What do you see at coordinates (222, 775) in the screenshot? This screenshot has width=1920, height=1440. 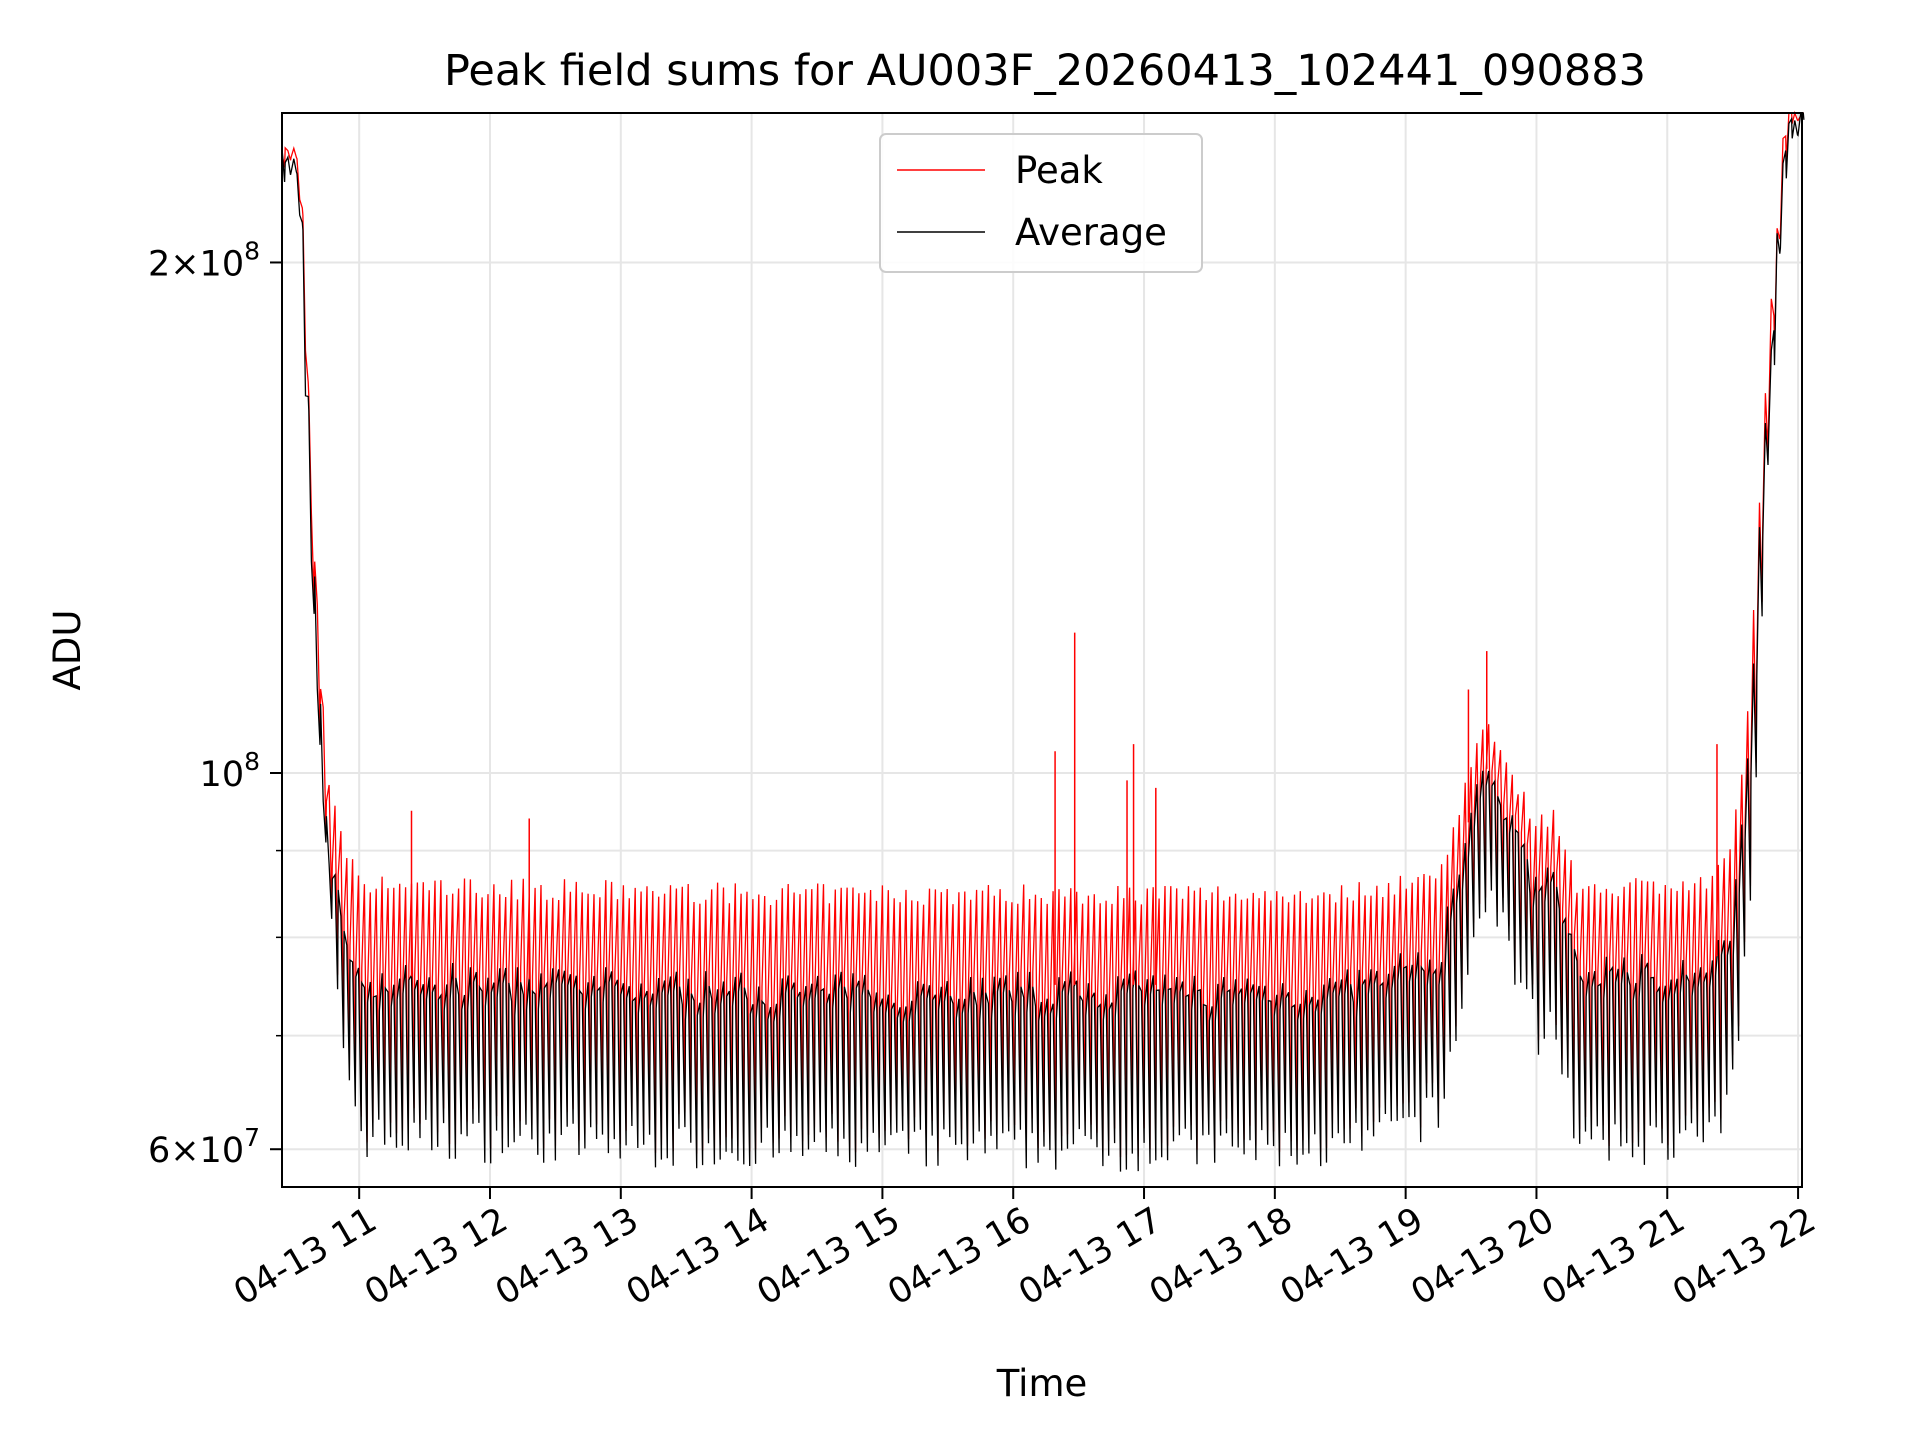 I see `y-tick-base: 10` at bounding box center [222, 775].